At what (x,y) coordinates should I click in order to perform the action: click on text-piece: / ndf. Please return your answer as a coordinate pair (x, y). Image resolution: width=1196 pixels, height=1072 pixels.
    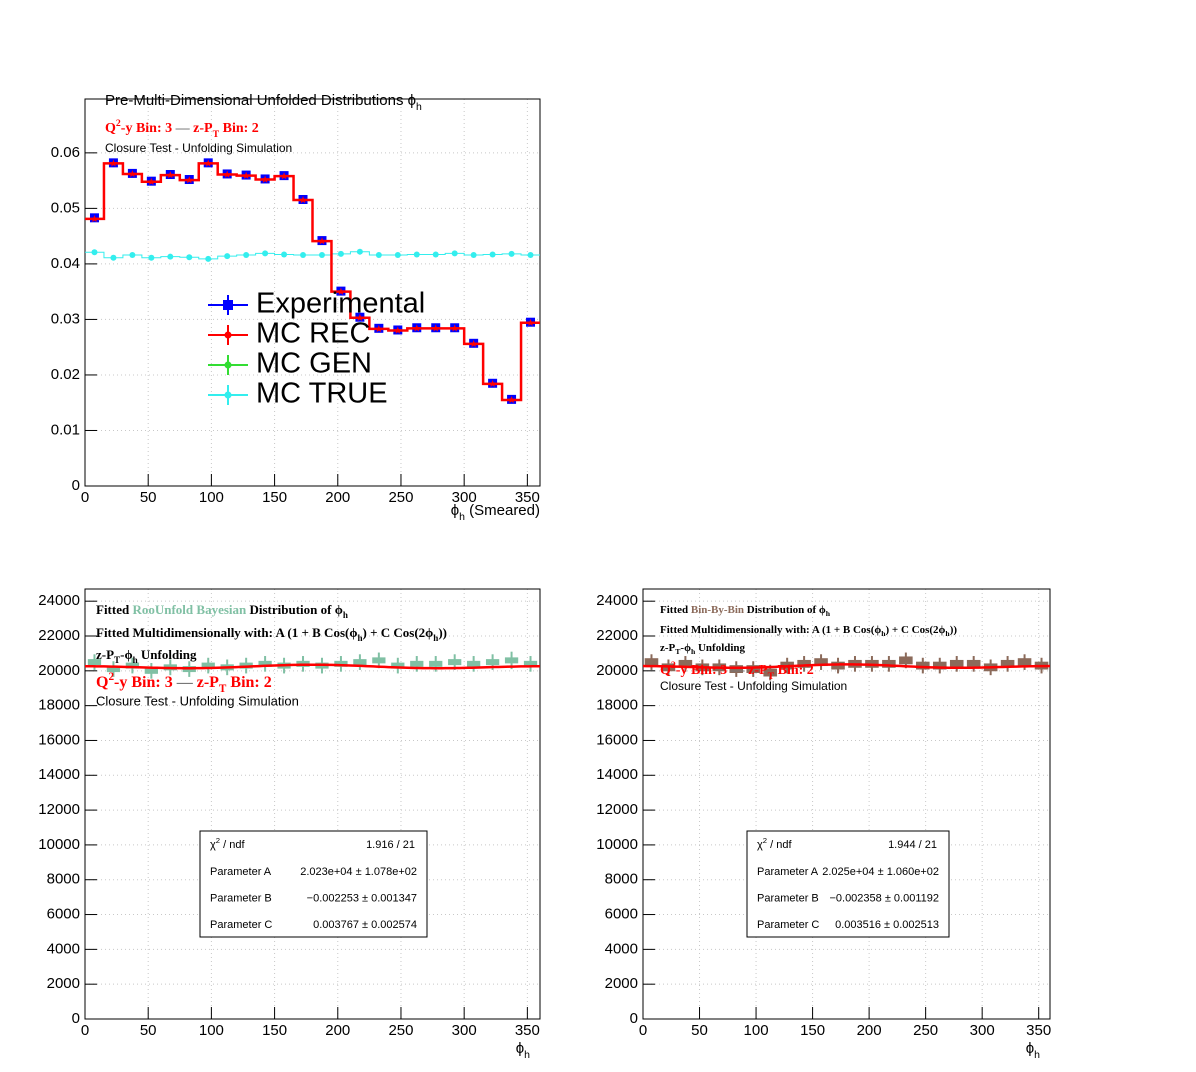
    Looking at the image, I should click on (779, 845).